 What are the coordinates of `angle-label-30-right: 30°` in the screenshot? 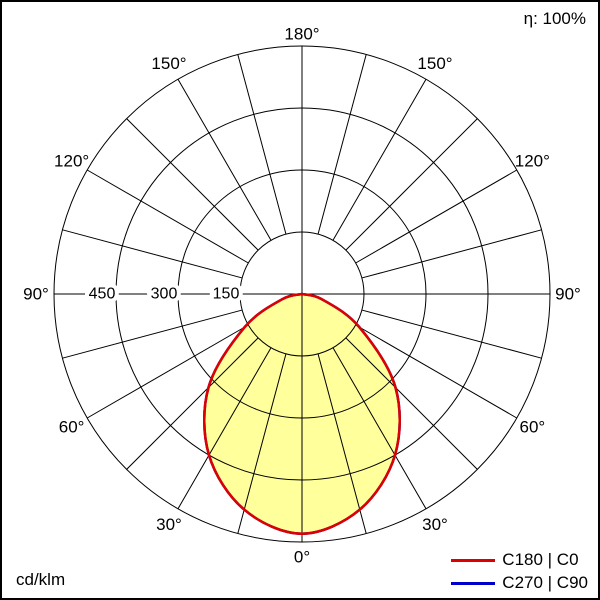 It's located at (435, 524).